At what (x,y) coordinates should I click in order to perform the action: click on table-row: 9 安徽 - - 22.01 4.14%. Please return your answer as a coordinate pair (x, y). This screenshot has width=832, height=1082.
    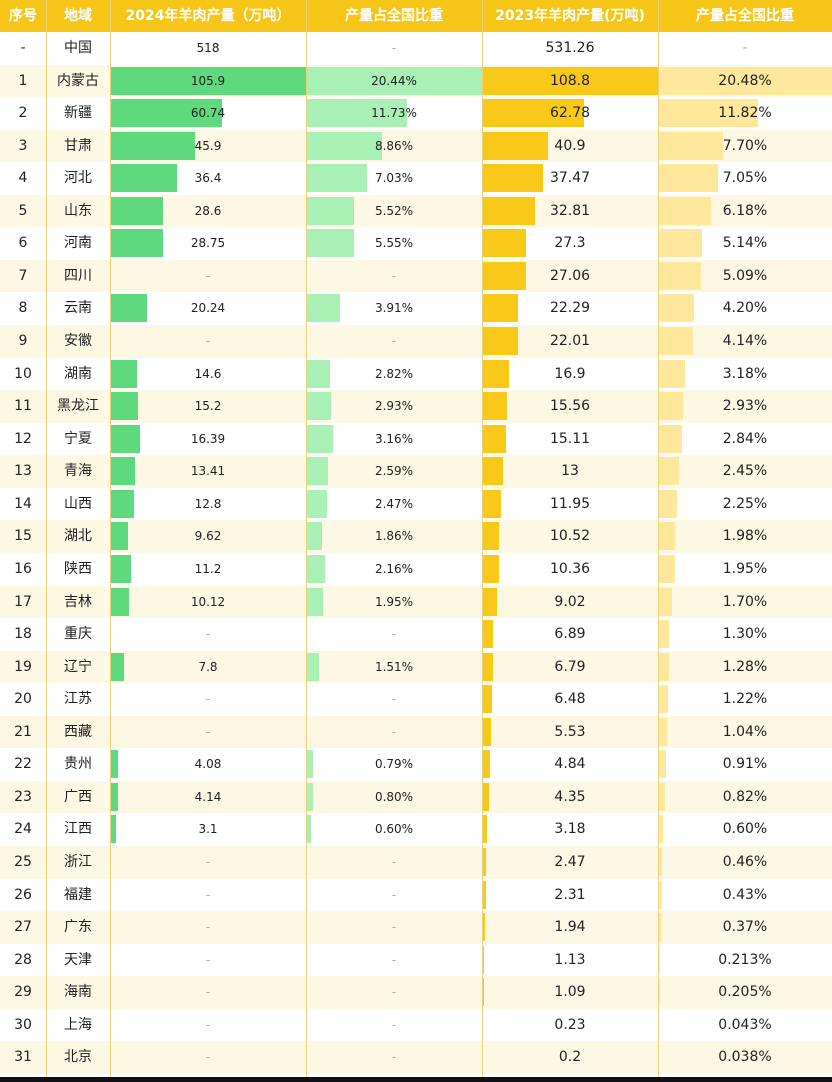
    Looking at the image, I should click on (416, 341).